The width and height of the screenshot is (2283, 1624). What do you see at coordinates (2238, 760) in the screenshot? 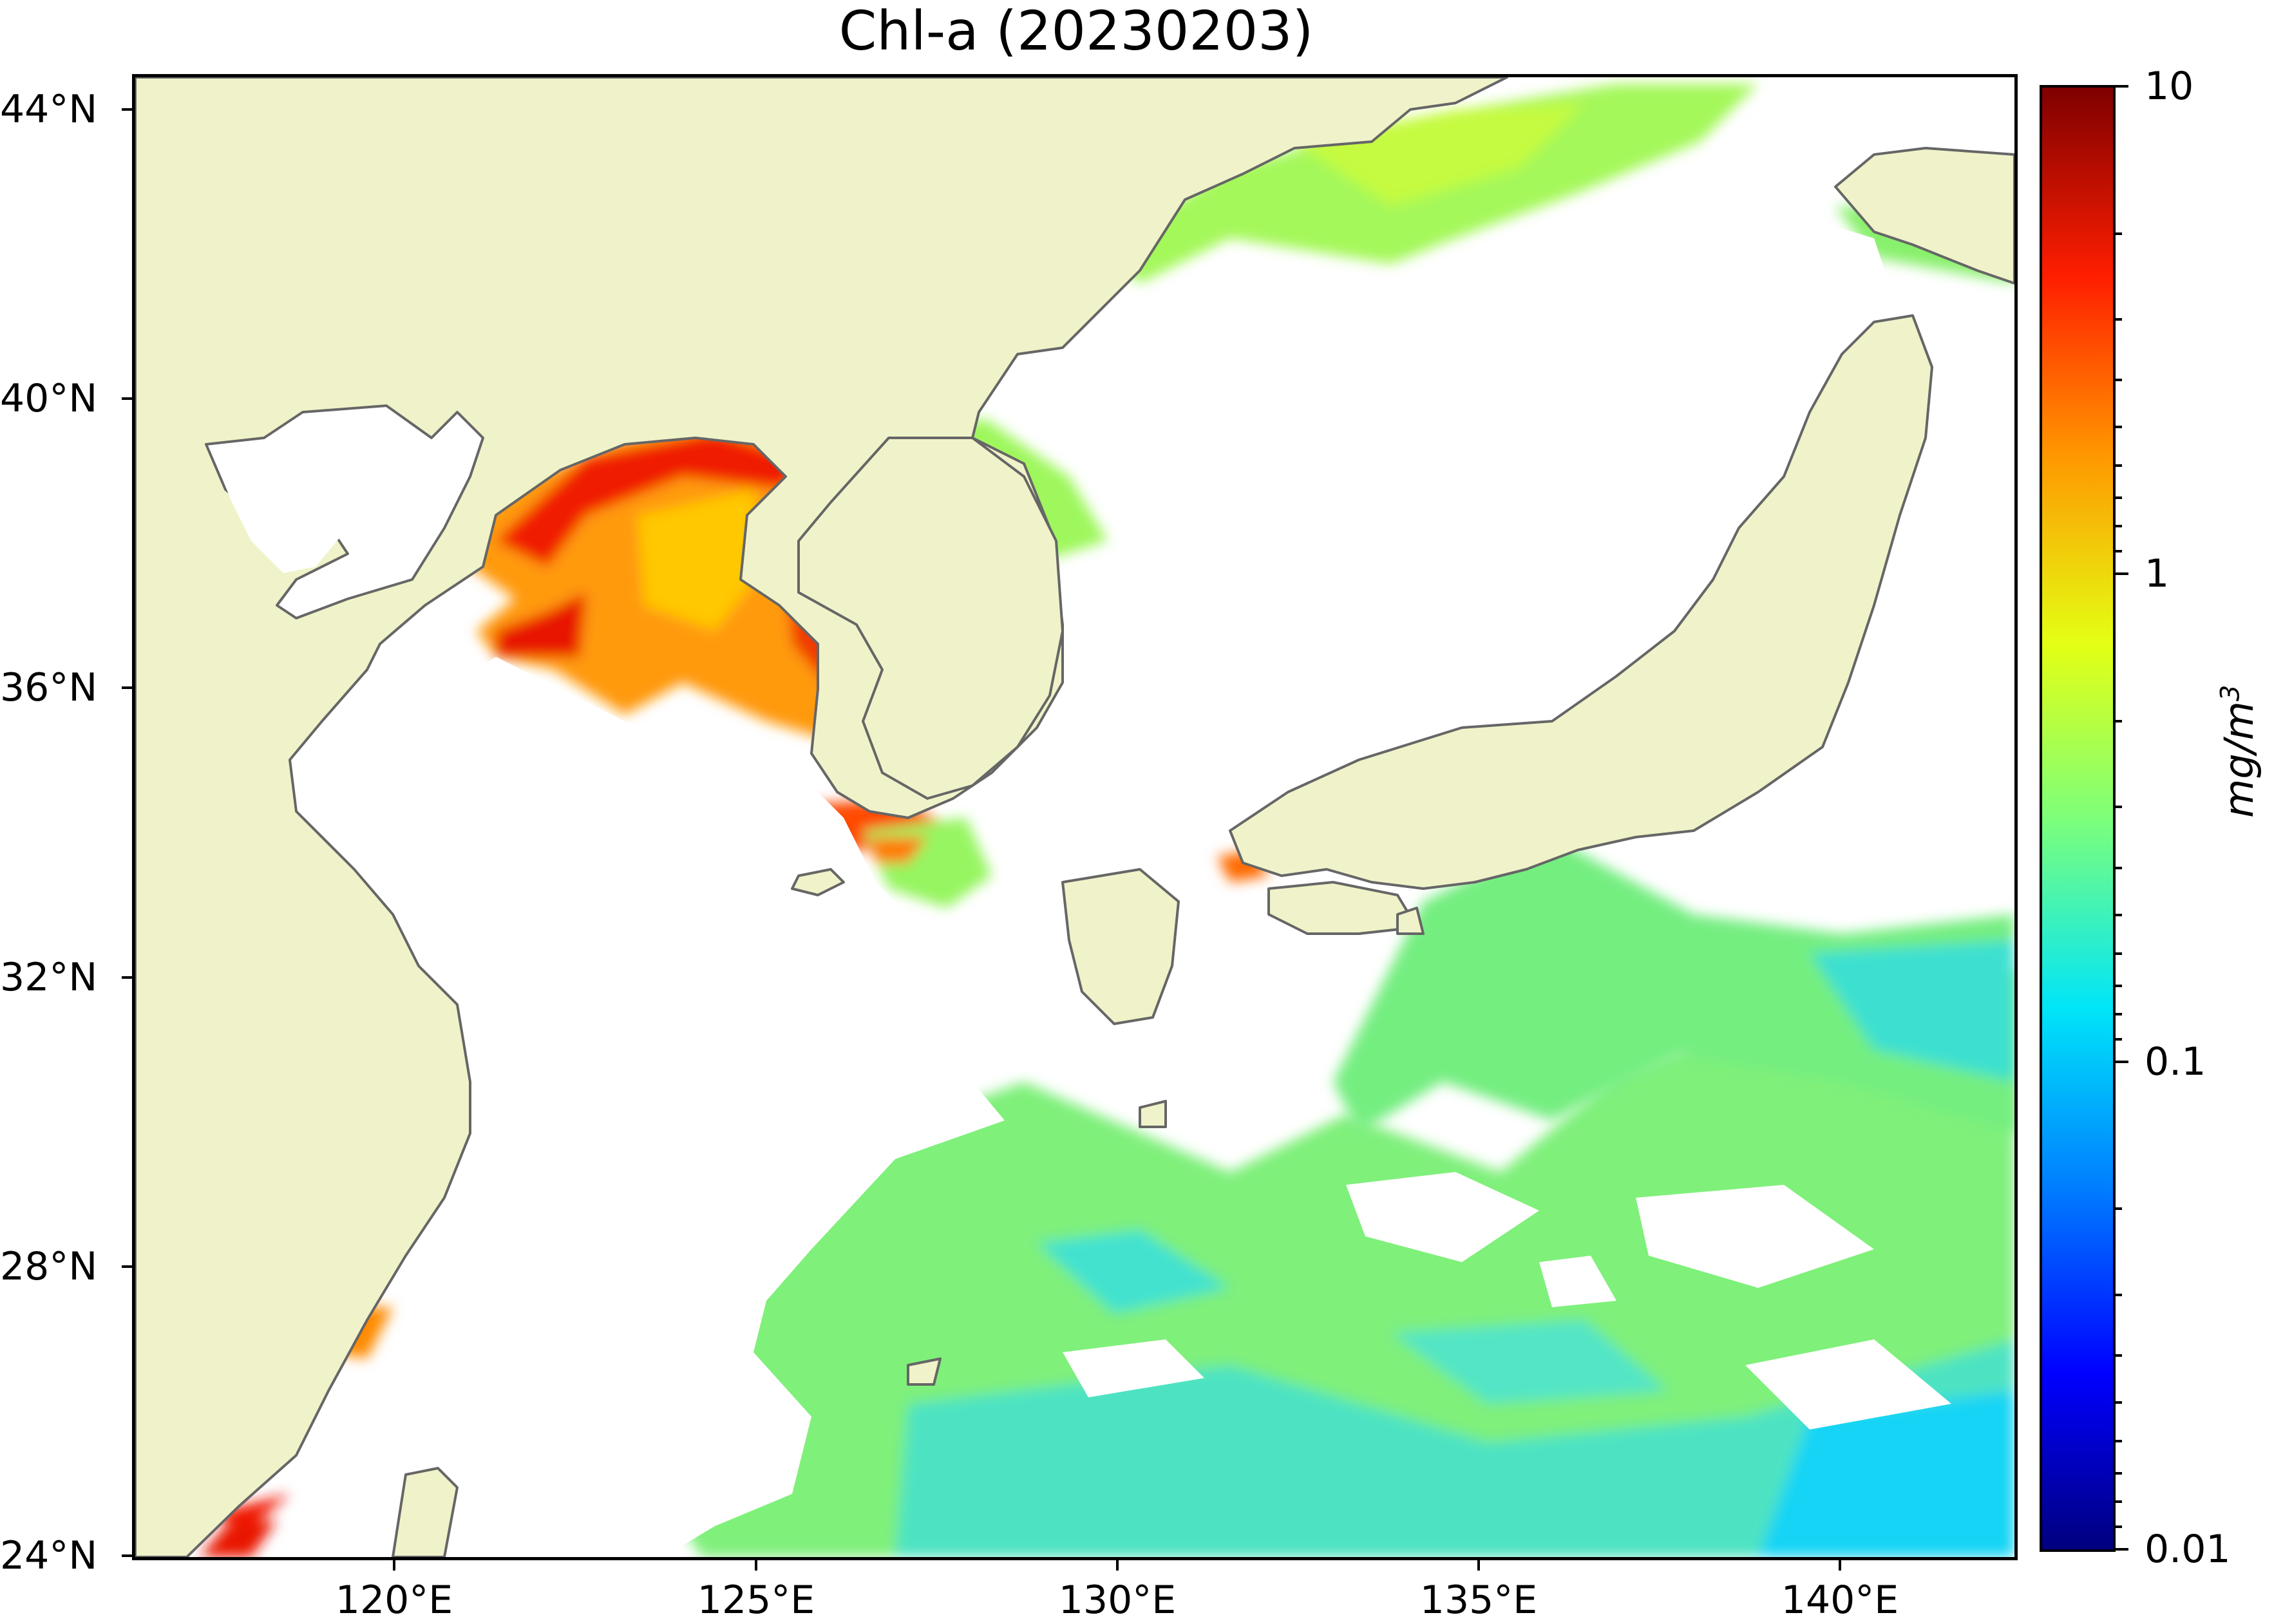
I see `unit-base: mg/m` at bounding box center [2238, 760].